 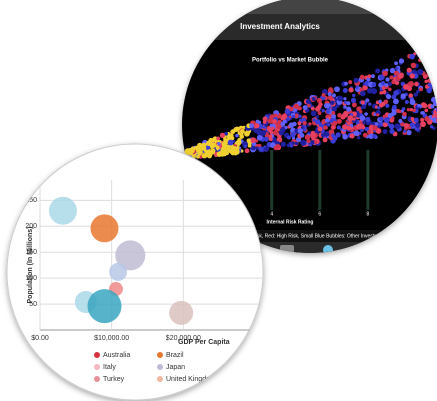 I want to click on legend-label: Argentina, so click(x=13, y=355).